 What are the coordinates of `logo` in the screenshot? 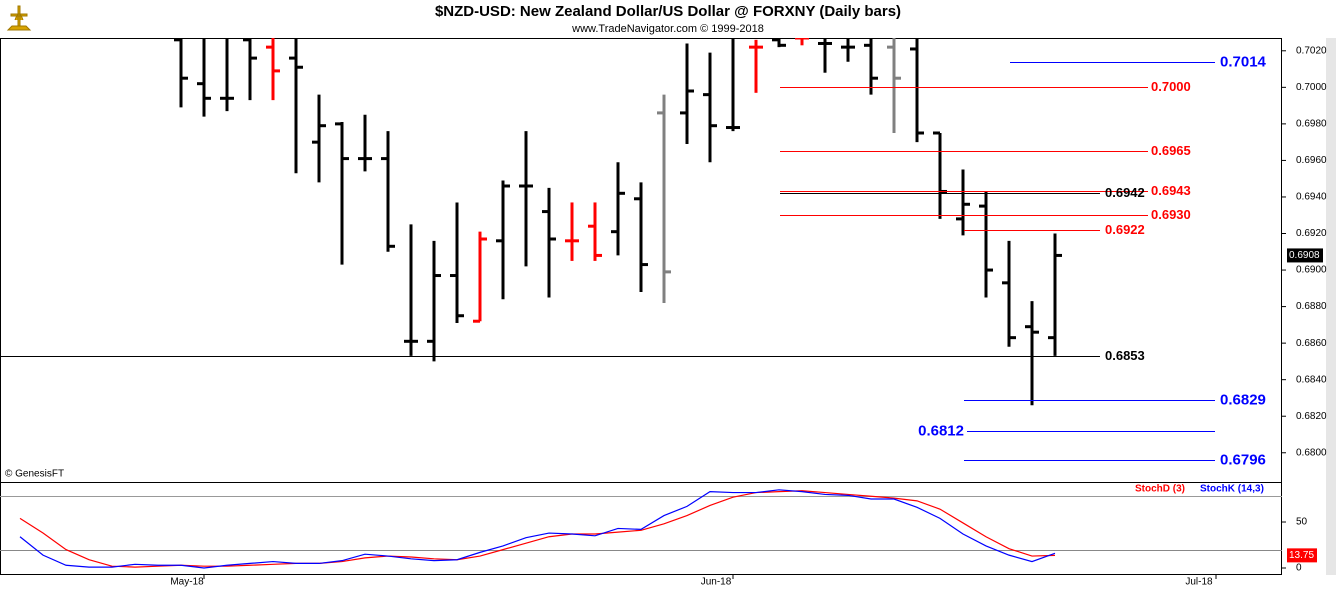 It's located at (19, 18).